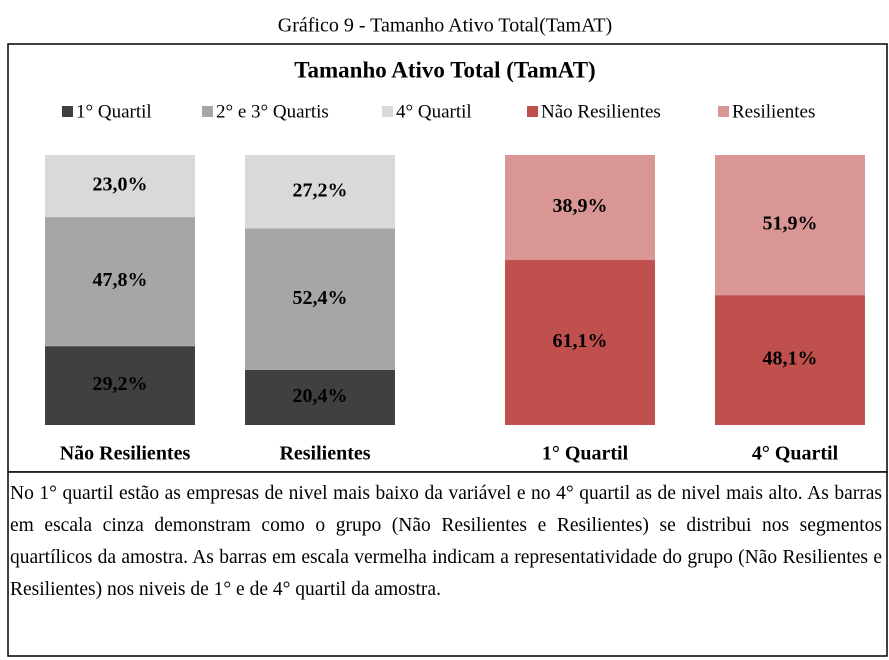  I want to click on chart-title: Tamanho Ativo Total (TamAT), so click(444, 69).